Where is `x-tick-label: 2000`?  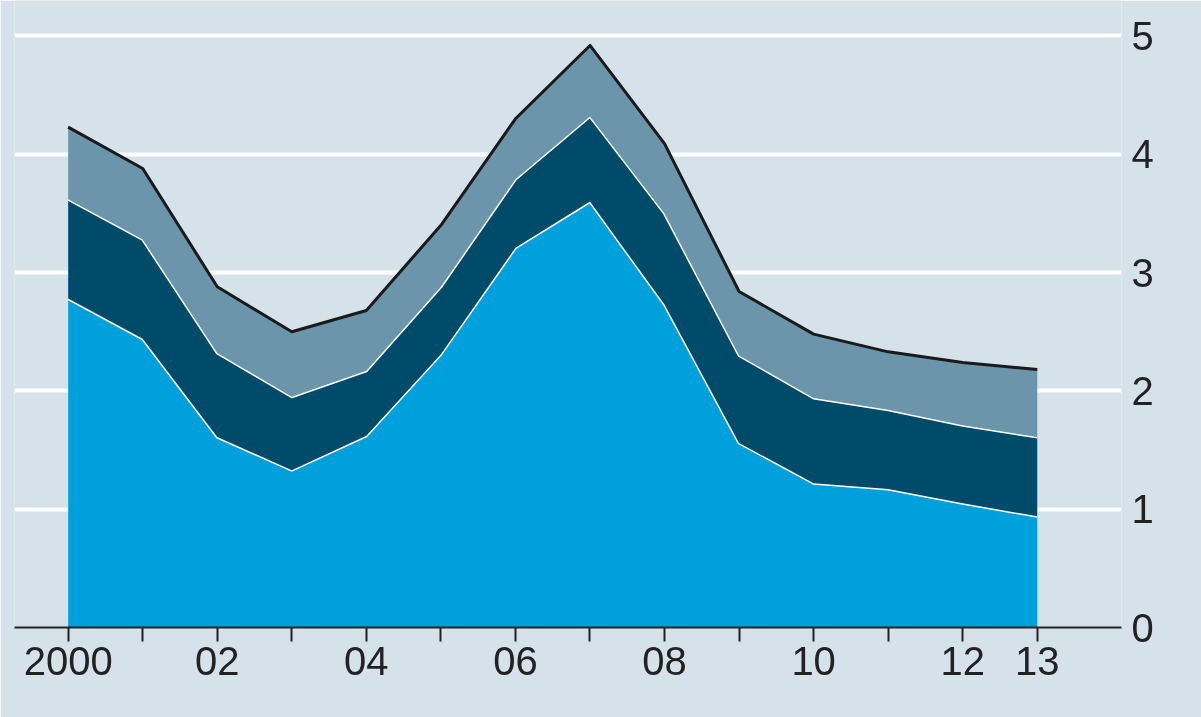 x-tick-label: 2000 is located at coordinates (68, 660).